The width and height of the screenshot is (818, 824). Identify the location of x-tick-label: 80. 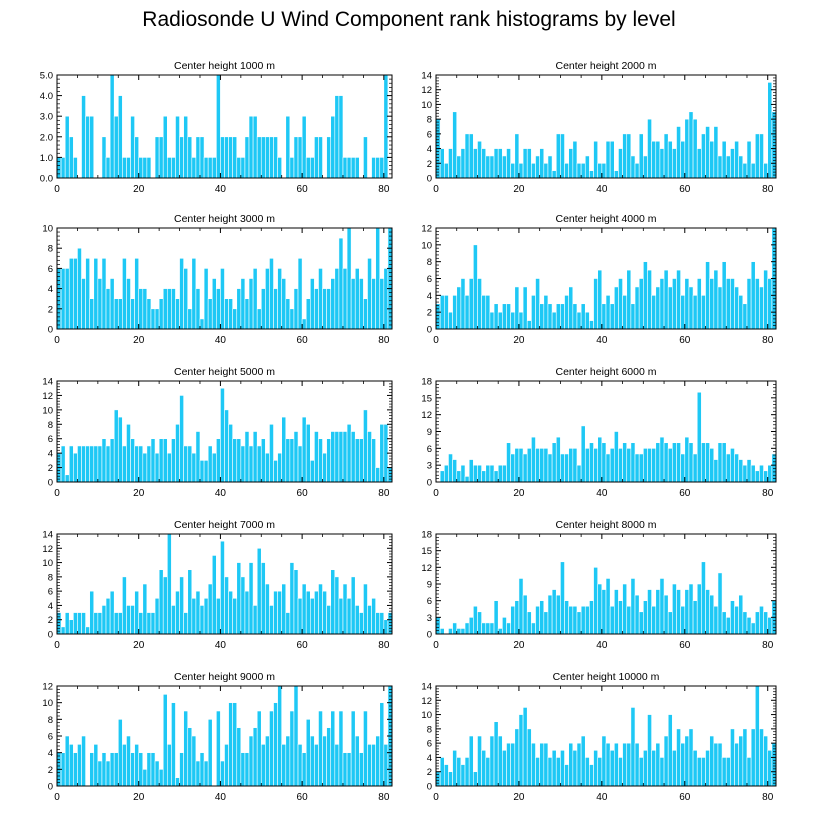
(768, 340).